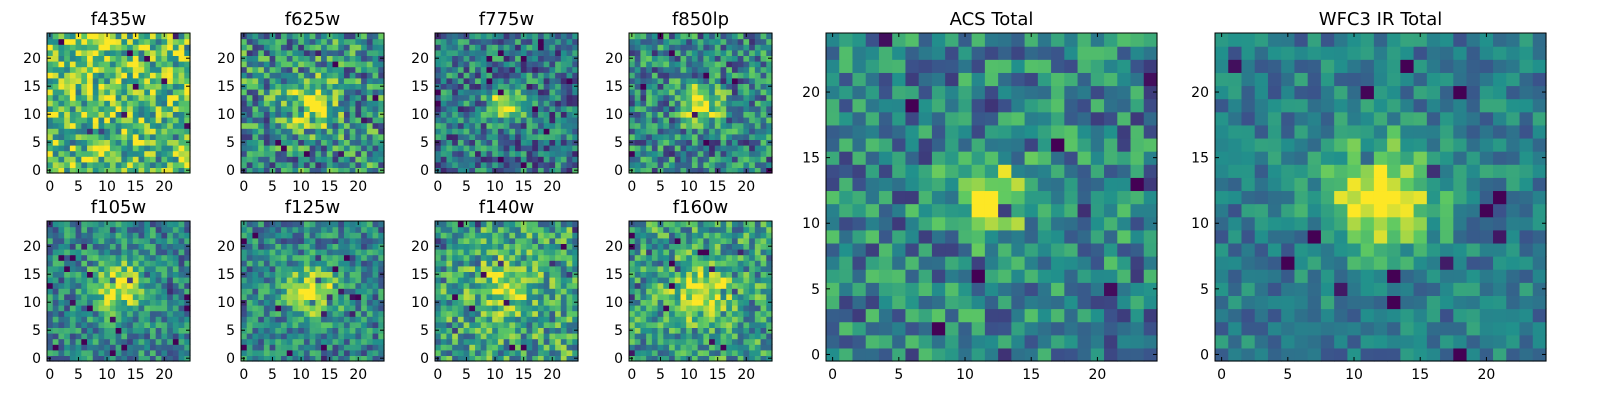  What do you see at coordinates (506, 103) in the screenshot?
I see `axes-frame` at bounding box center [506, 103].